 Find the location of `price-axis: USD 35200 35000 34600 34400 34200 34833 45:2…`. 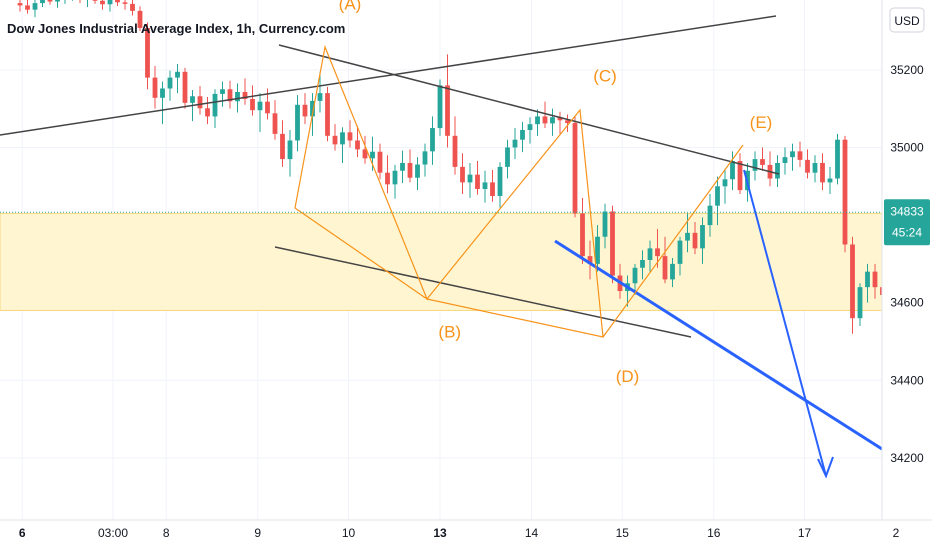

price-axis: USD 35200 35000 34600 34400 34200 34833 45:2… is located at coordinates (906, 260).